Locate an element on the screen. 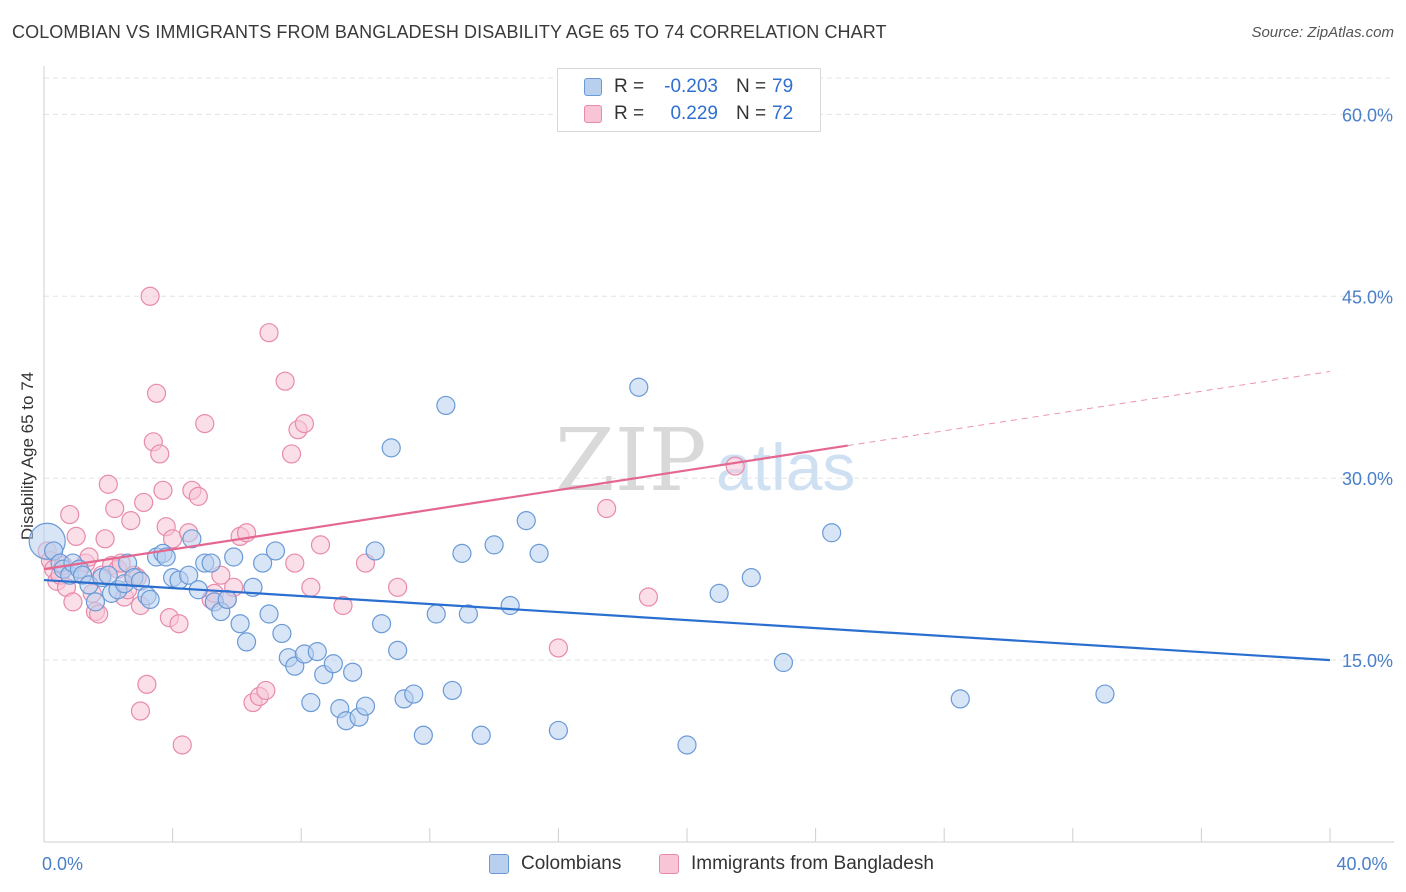  legend-n-value: 72 is located at coordinates (783, 113).